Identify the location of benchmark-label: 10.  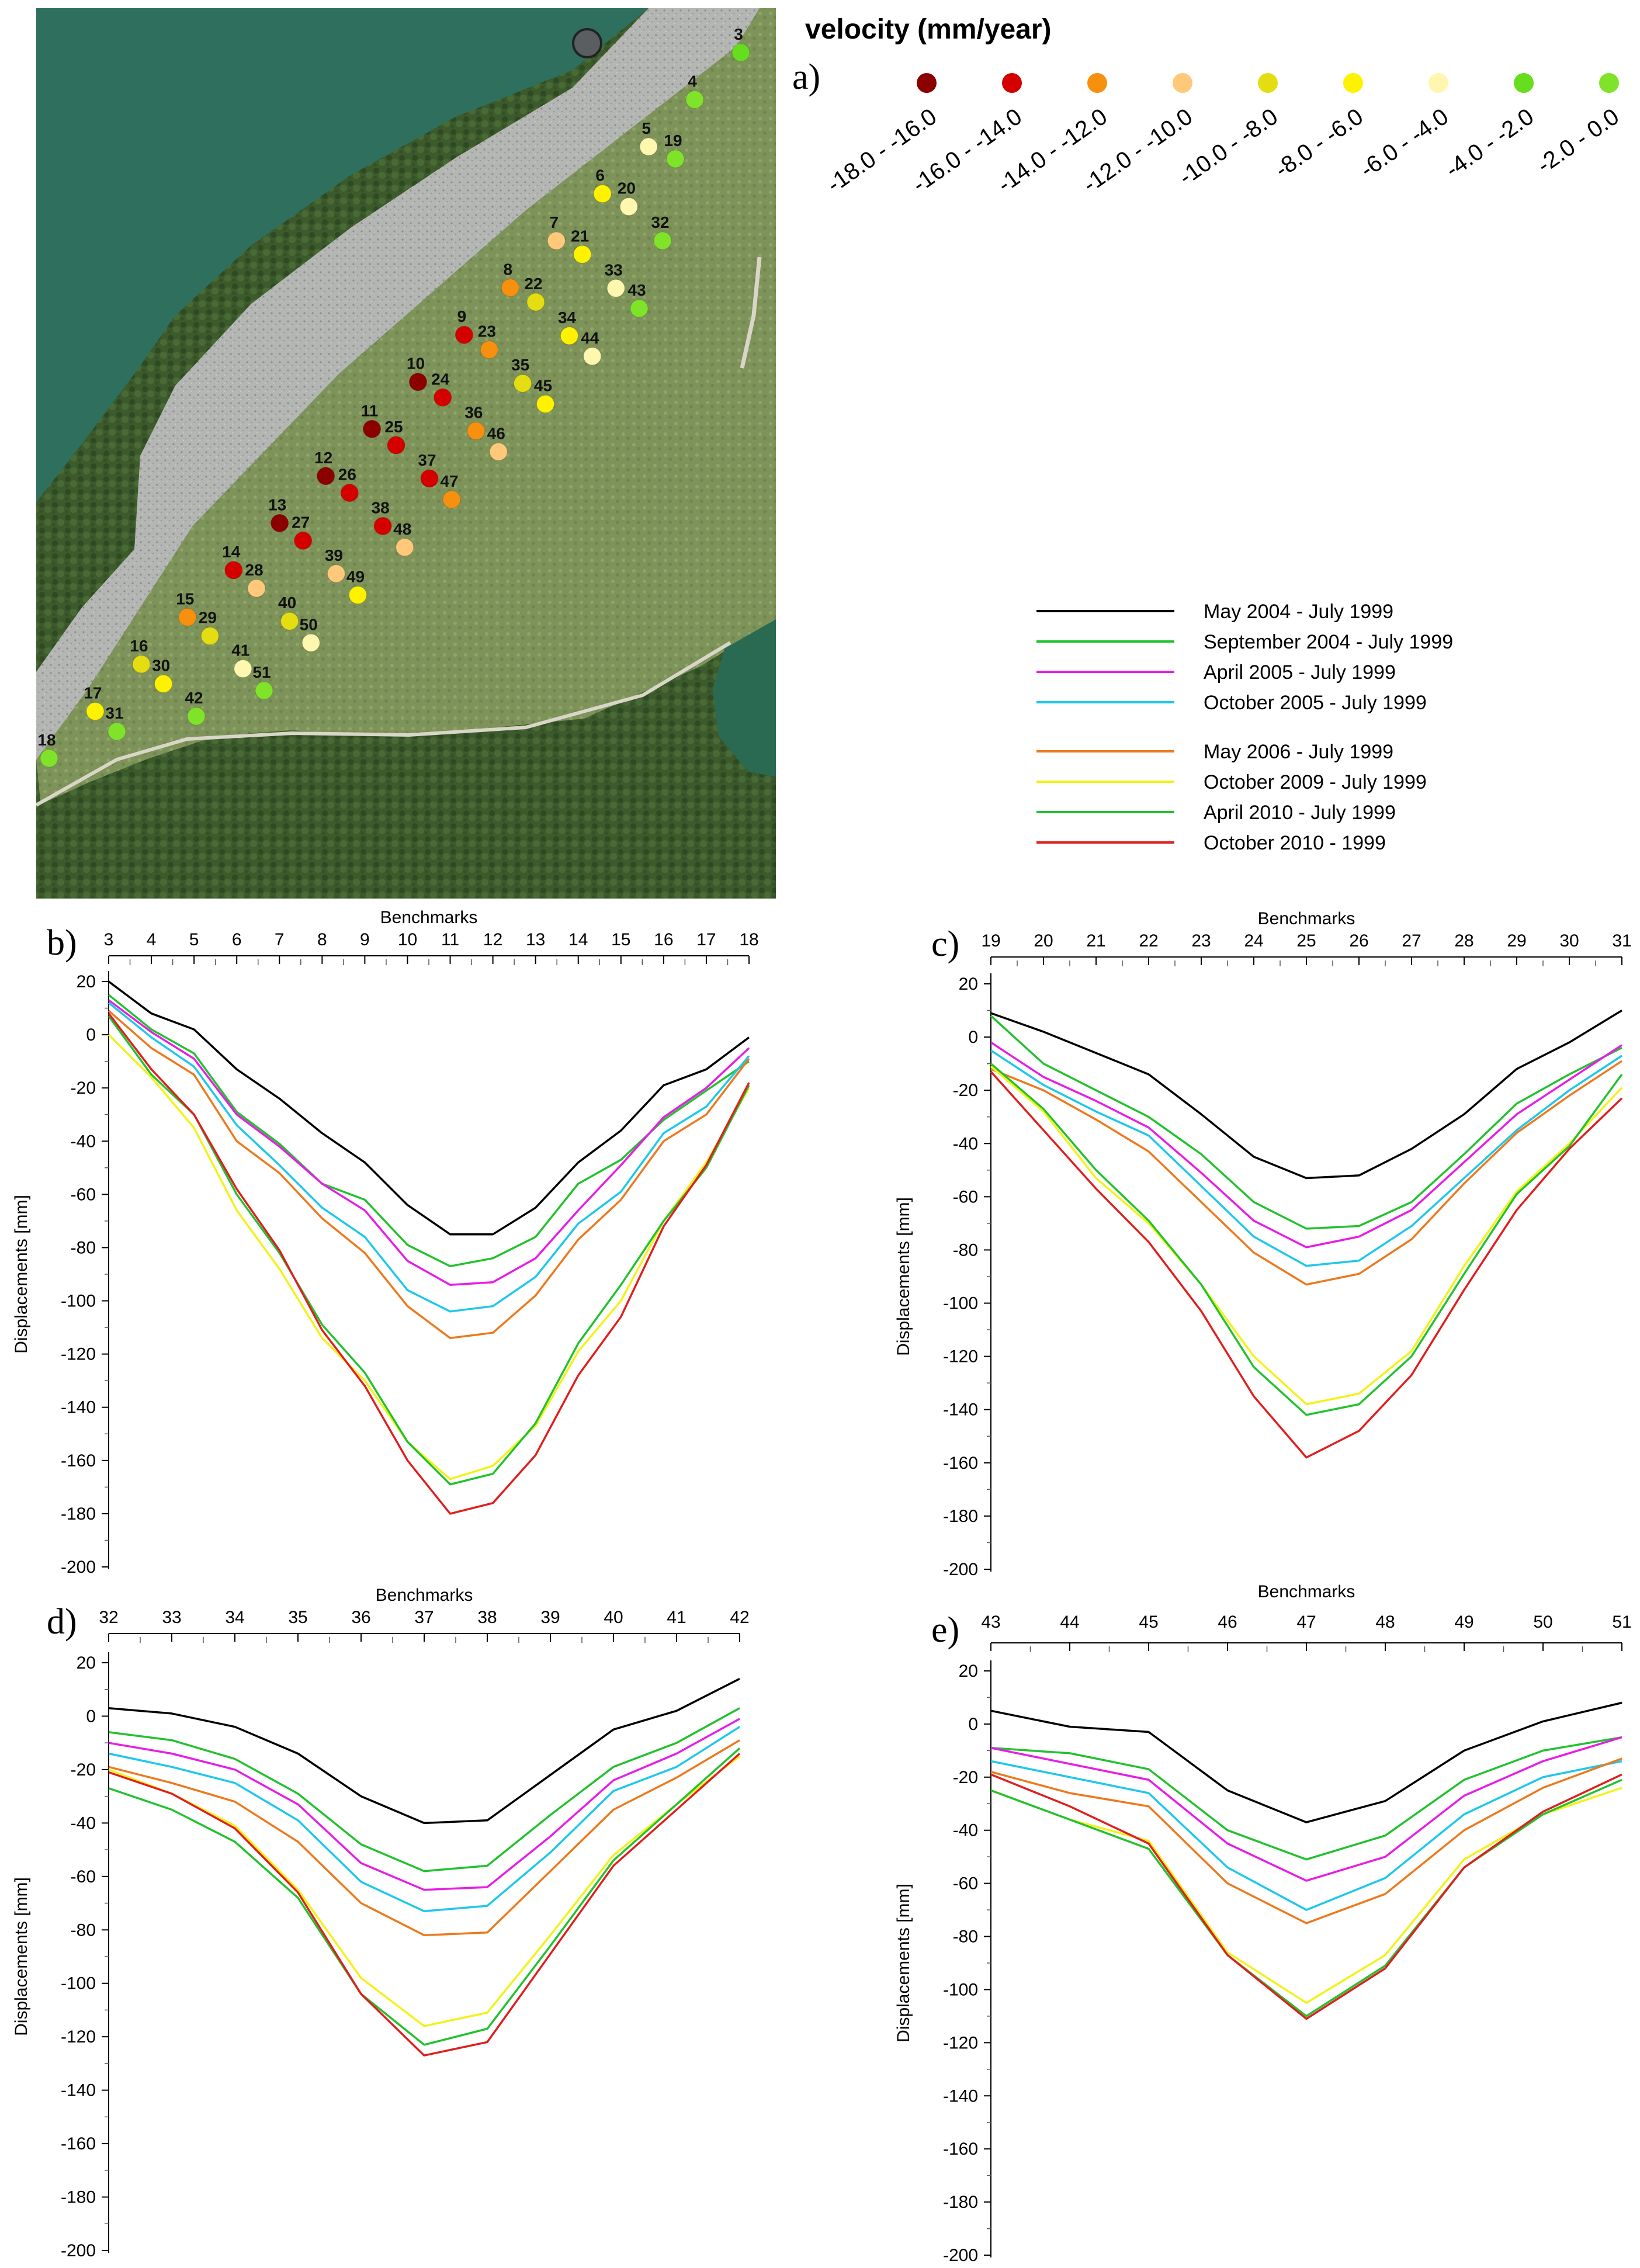
(416, 364).